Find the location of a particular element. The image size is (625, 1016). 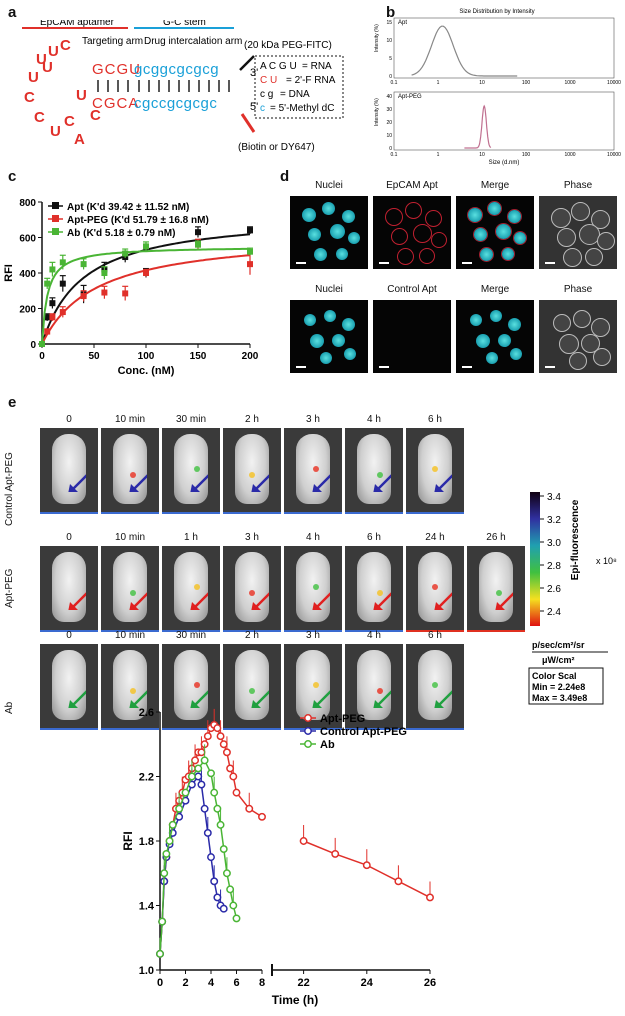

f-xlabel: Time (h) is located at coordinates (295, 1000).